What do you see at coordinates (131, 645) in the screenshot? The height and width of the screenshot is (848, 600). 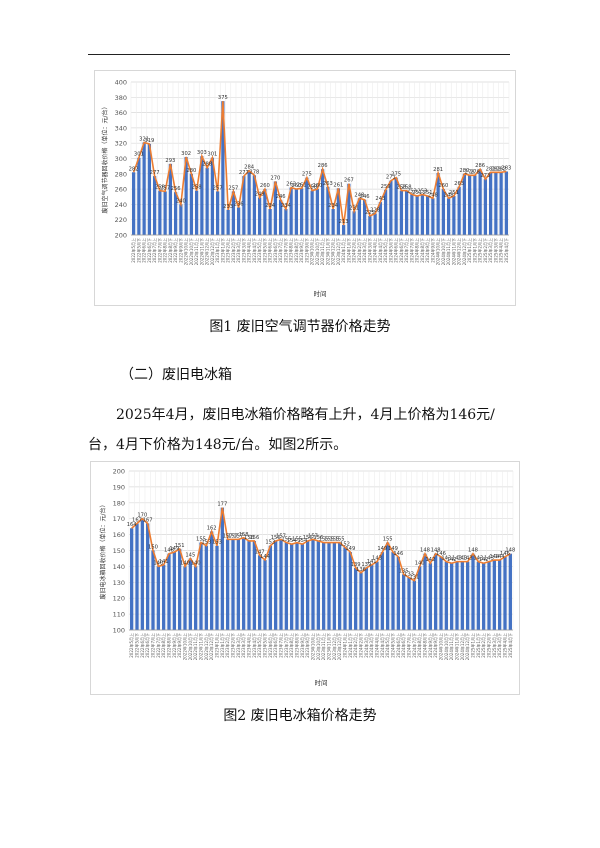 I see `figure2-xtick-label: 2022年5月上` at bounding box center [131, 645].